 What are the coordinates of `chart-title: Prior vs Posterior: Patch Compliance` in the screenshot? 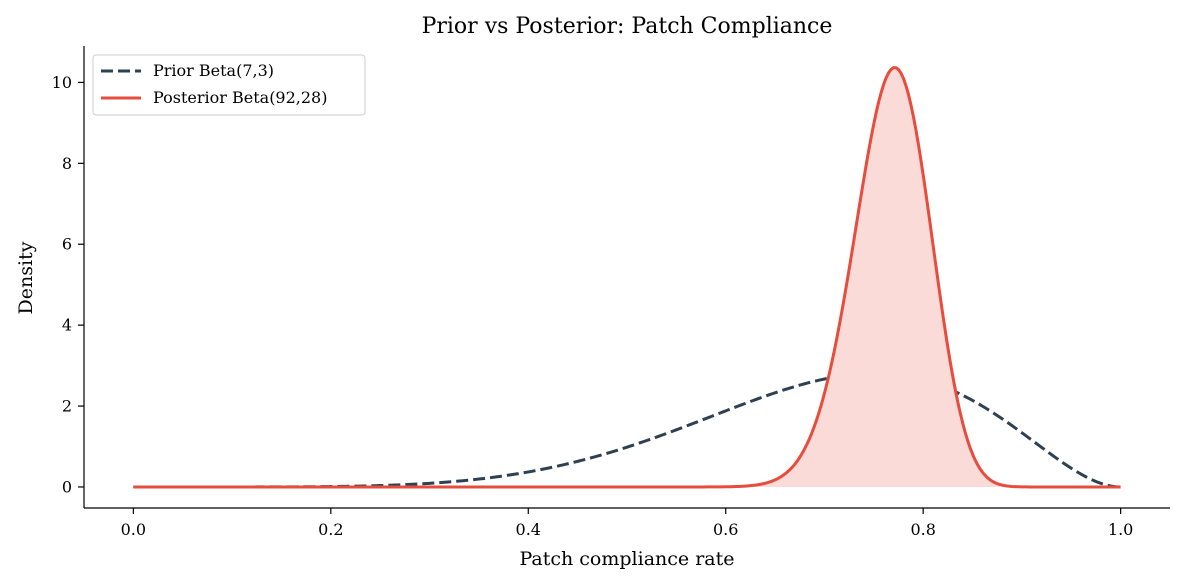 It's located at (627, 26).